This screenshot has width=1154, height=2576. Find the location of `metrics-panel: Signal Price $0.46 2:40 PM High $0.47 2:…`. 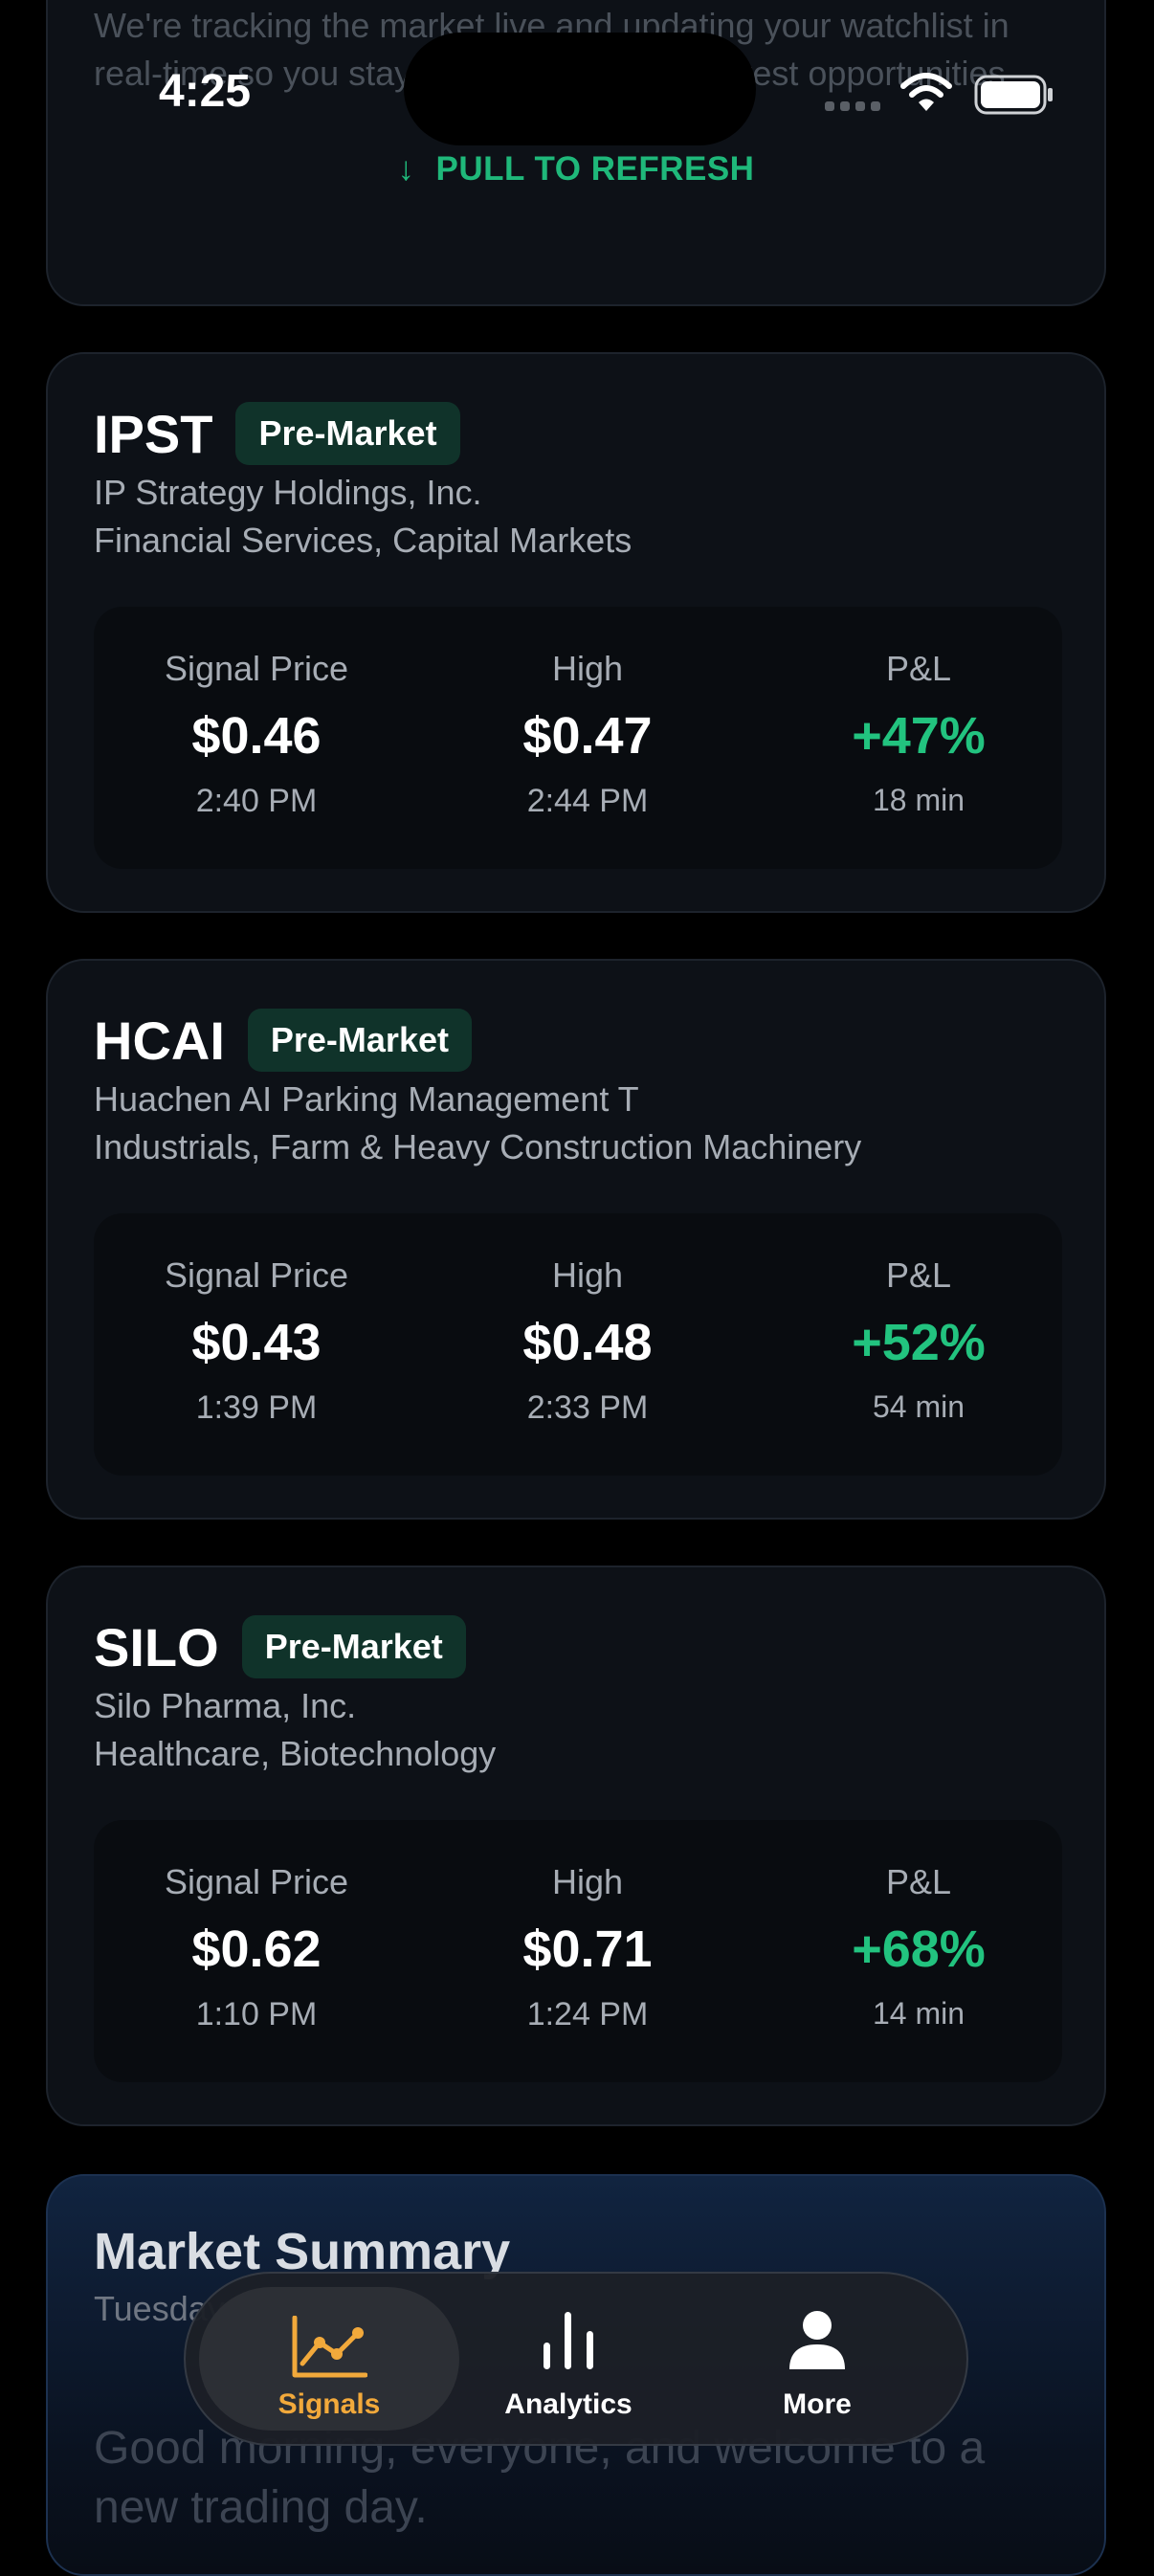

metrics-panel: Signal Price $0.46 2:40 PM High $0.47 2:… is located at coordinates (578, 738).